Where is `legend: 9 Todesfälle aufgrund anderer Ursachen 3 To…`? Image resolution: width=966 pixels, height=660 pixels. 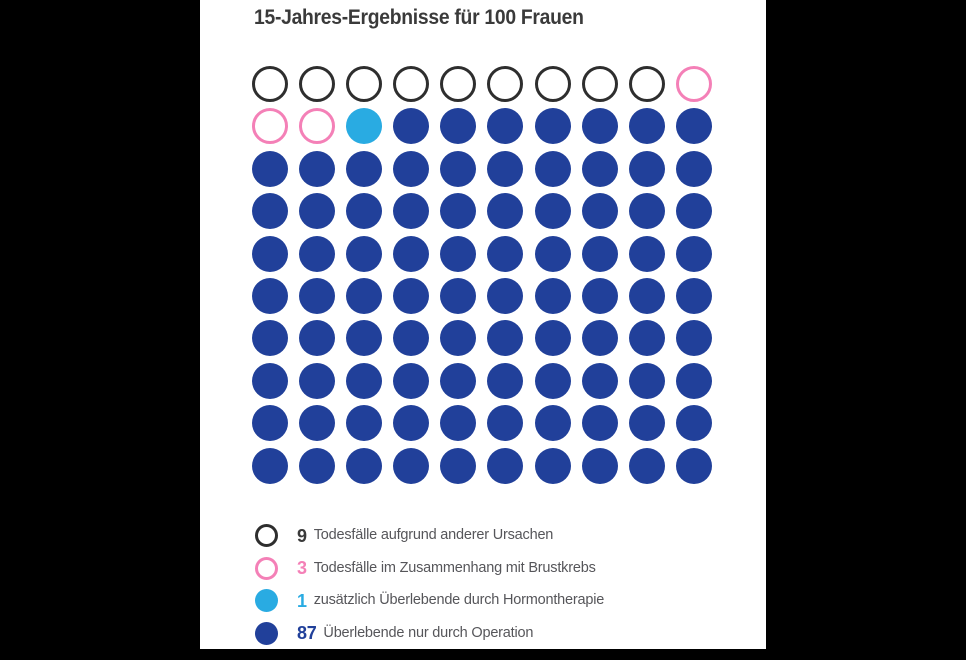
legend: 9 Todesfälle aufgrund anderer Ursachen 3 To… is located at coordinates (429, 589).